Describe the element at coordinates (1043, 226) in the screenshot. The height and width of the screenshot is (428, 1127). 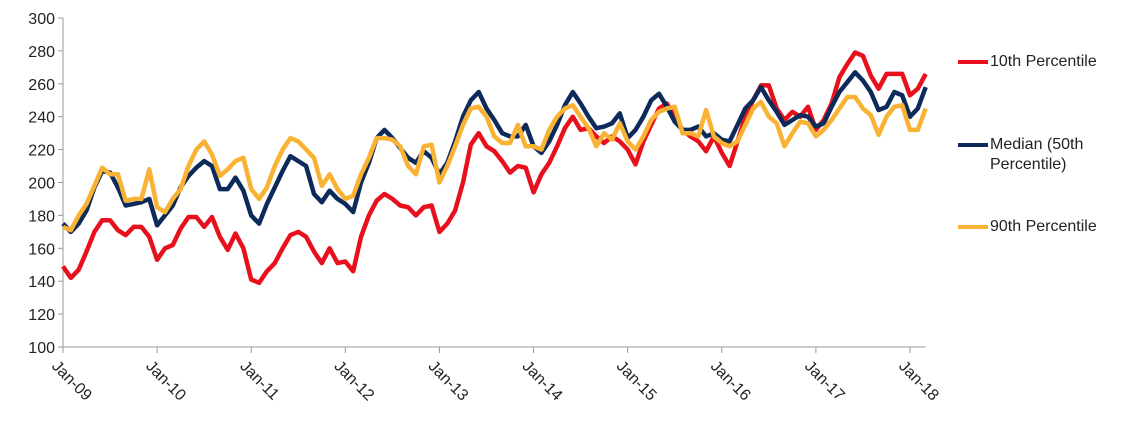
I see `legend-label: 90th Percentile` at that location.